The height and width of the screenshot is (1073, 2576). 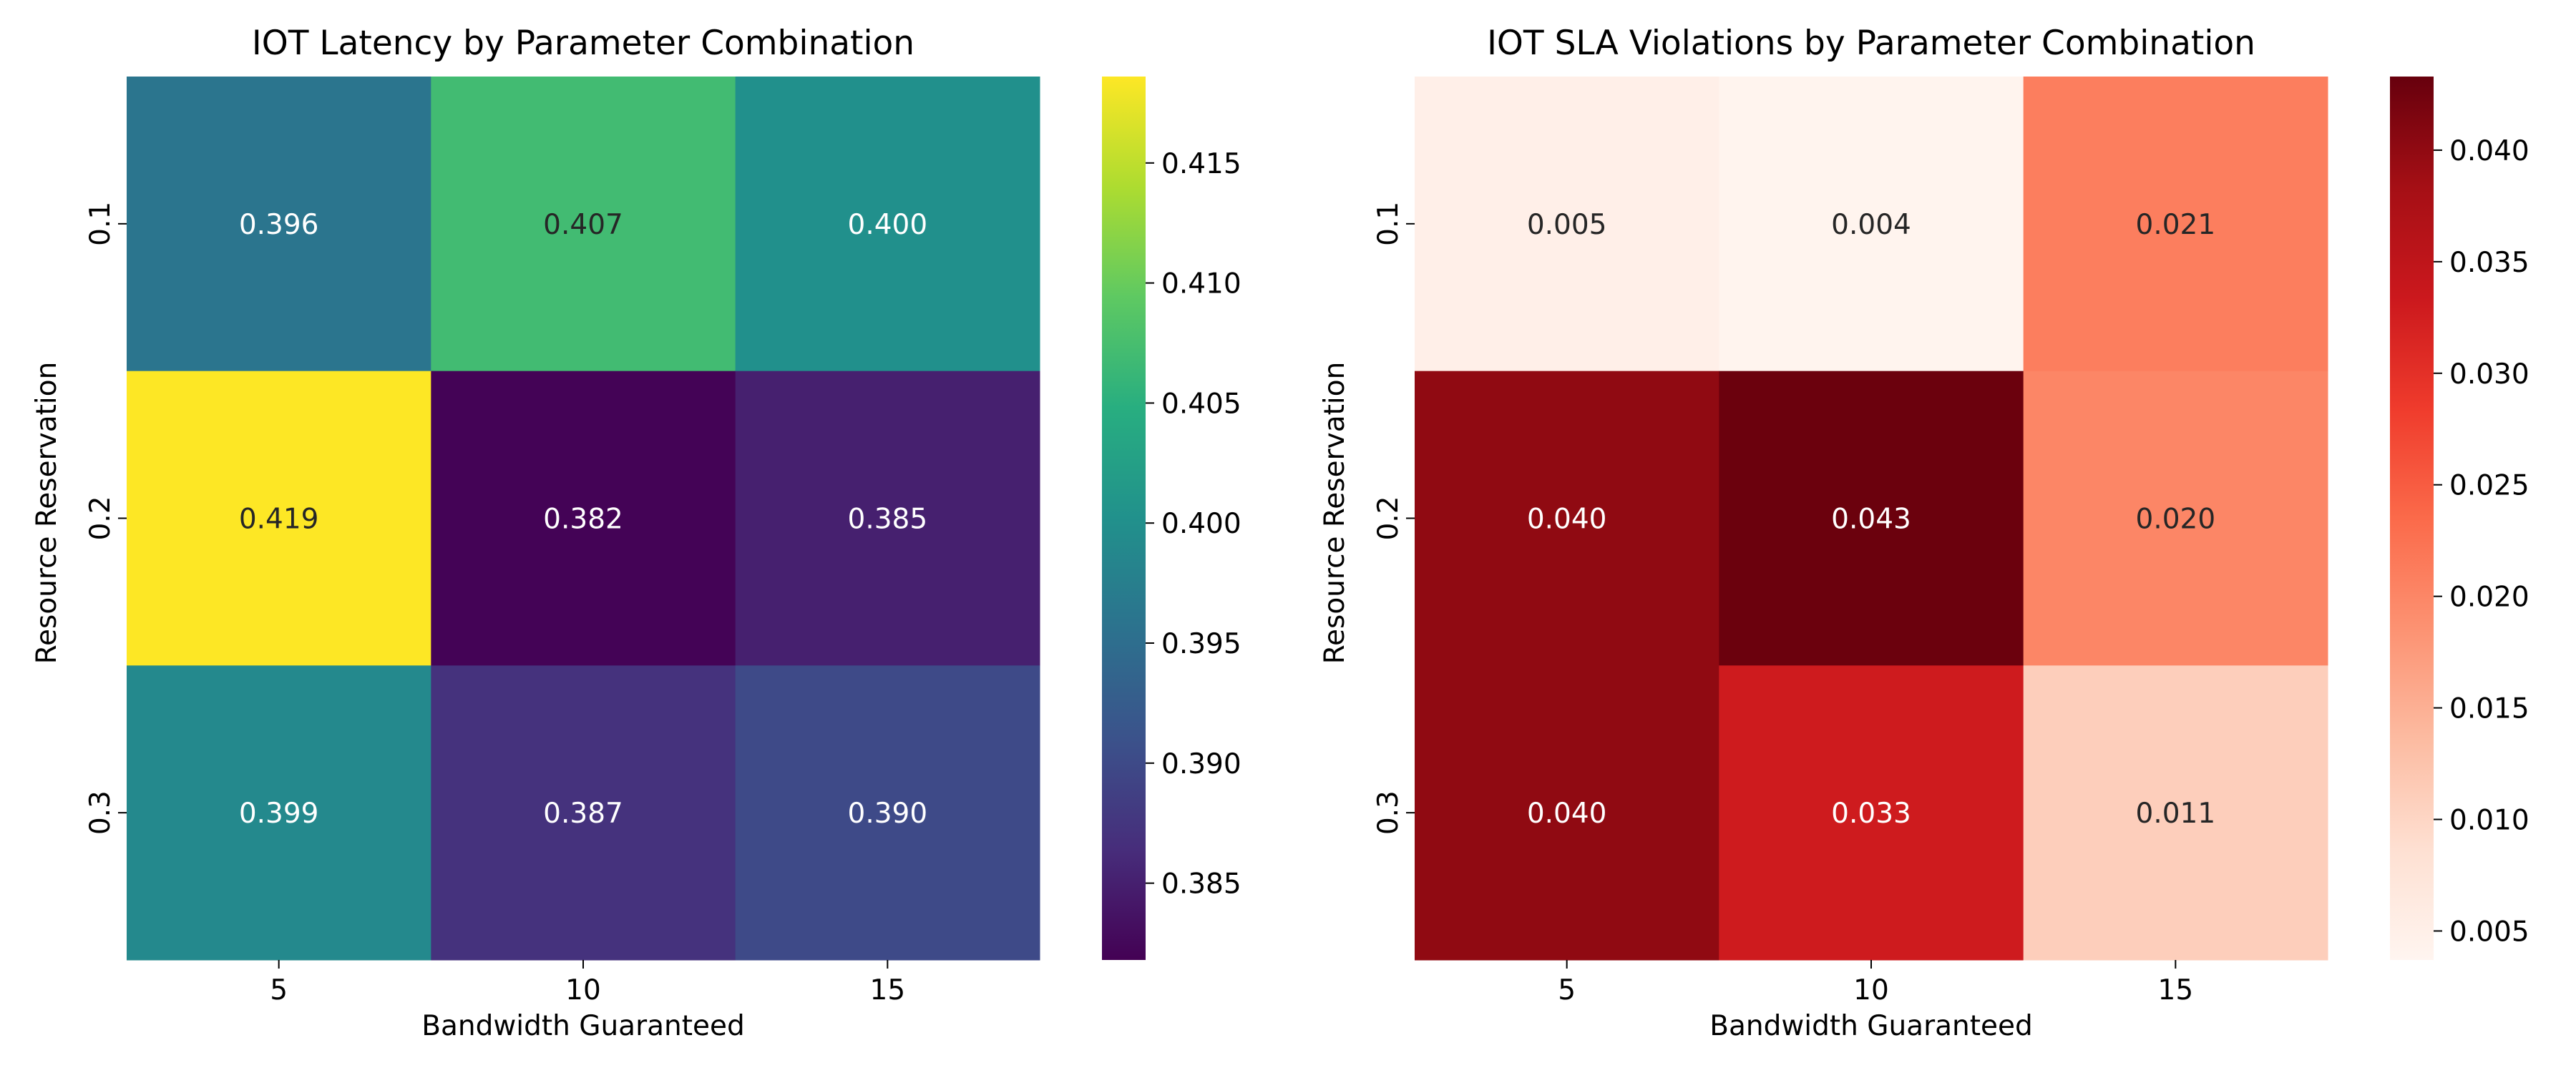 I want to click on sla-cell-value-label: 0.020, so click(x=2176, y=520).